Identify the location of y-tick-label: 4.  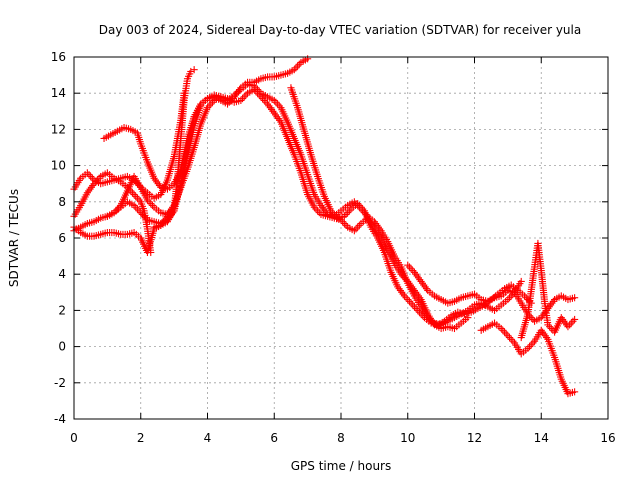
(62, 274).